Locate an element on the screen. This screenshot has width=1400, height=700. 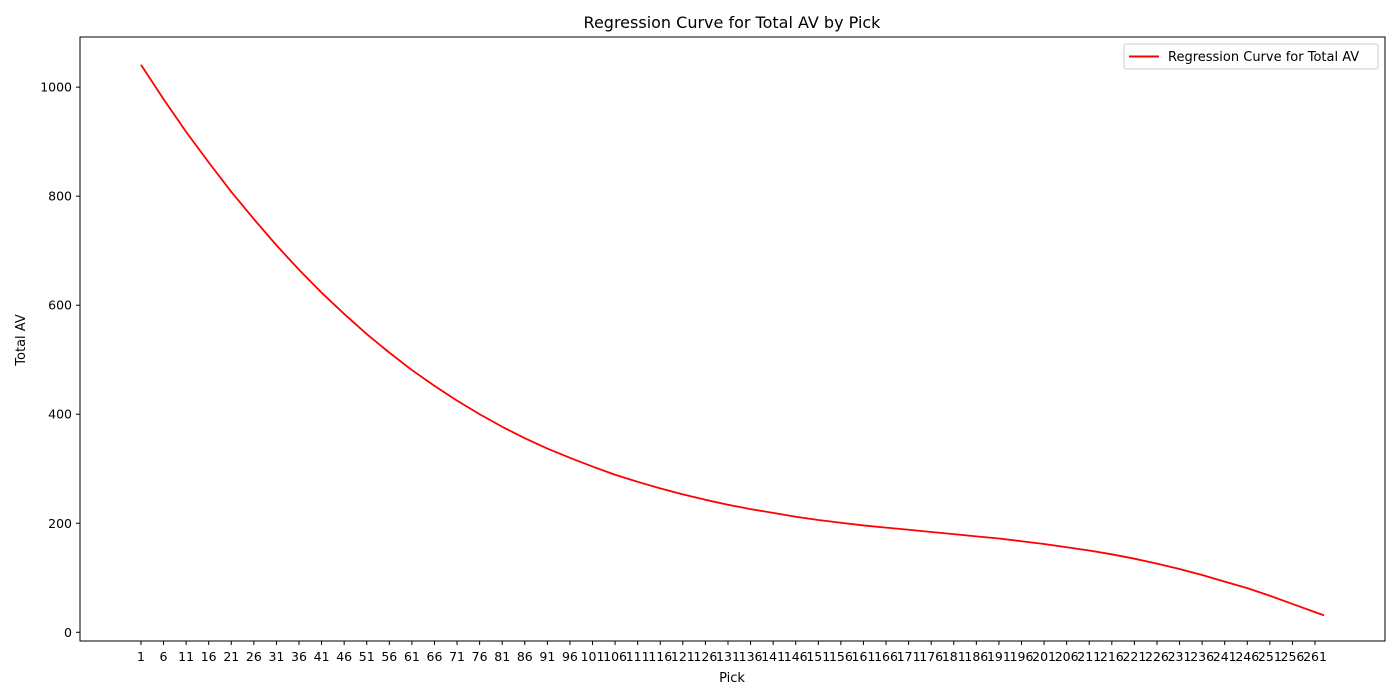
x-tick-label-1: 1 is located at coordinates (141, 656).